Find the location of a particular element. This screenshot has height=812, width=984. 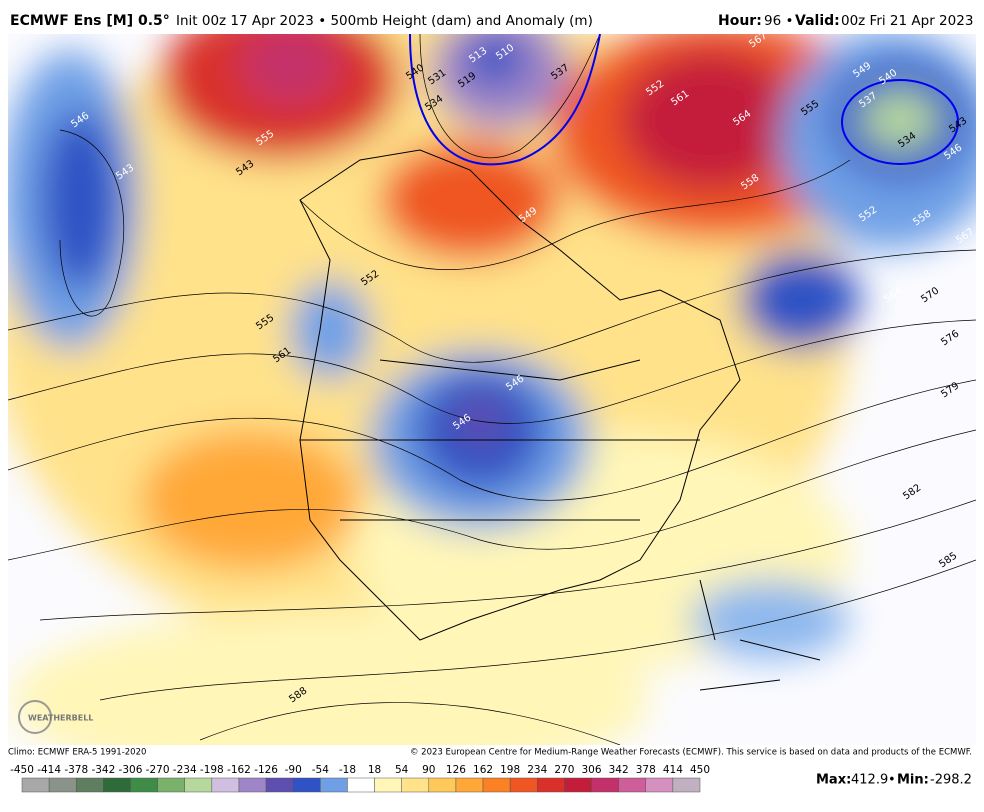

colorbar-tick-label: 414 is located at coordinates (673, 770).